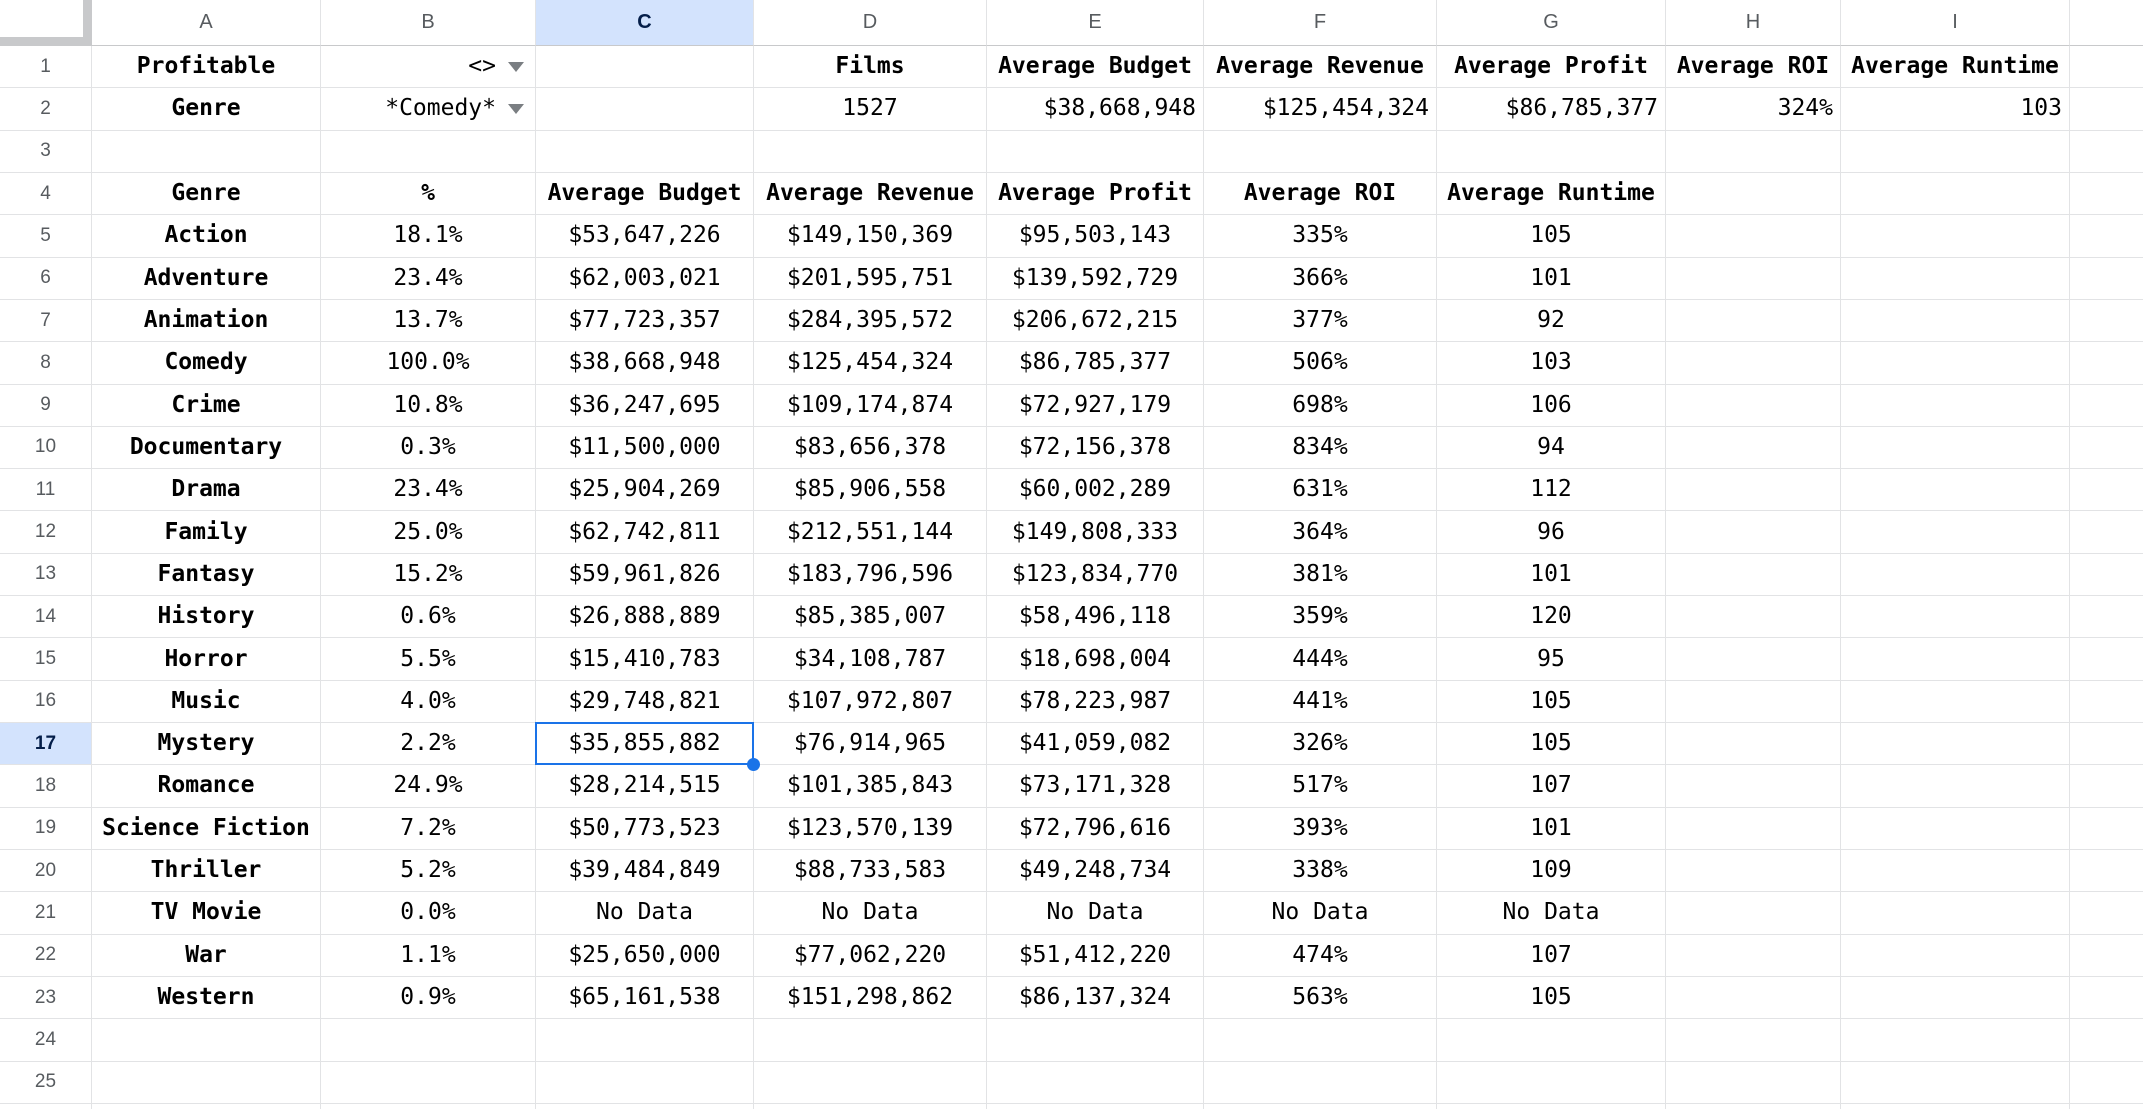  Describe the element at coordinates (647, 747) in the screenshot. I see `cell-C17: $35,855,882` at that location.